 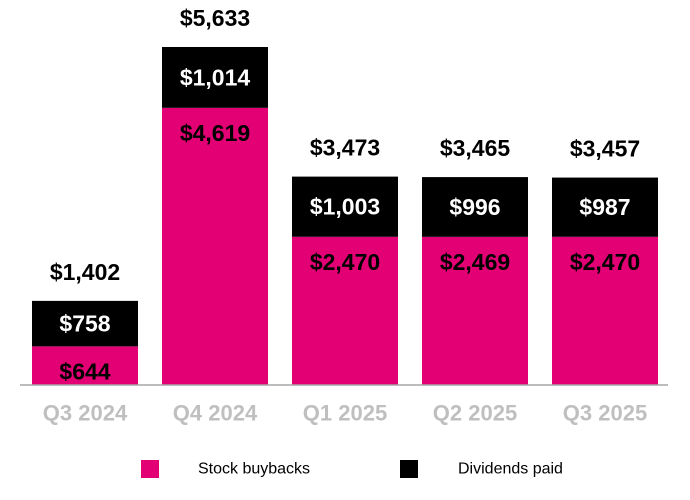 I want to click on data-label: $1,003, so click(x=345, y=207).